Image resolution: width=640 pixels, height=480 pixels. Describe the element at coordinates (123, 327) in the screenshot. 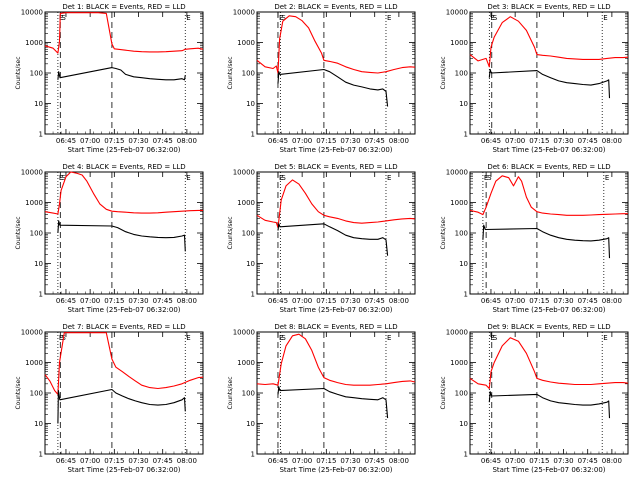

I see `panel-title: Det 7: BLACK = Events, RED = LLD` at that location.